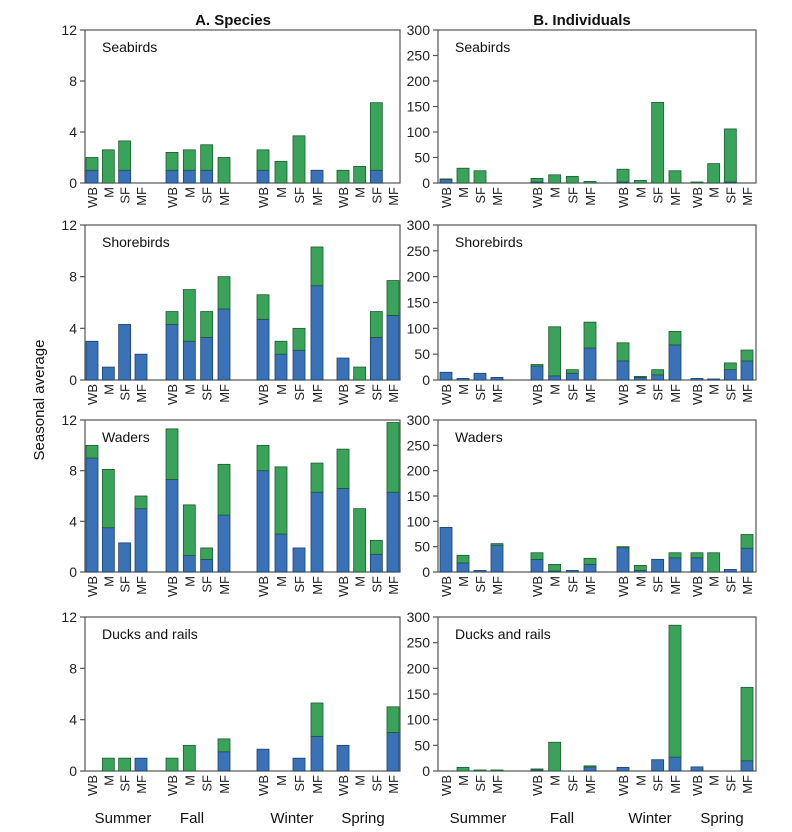 Image resolution: width=792 pixels, height=832 pixels. I want to click on y-tick-label: 300, so click(419, 225).